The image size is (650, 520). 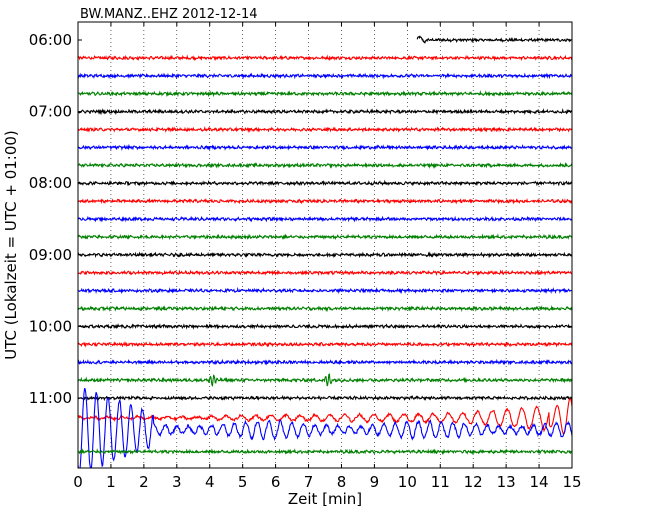 I want to click on x-tick-label: 13, so click(x=506, y=482).